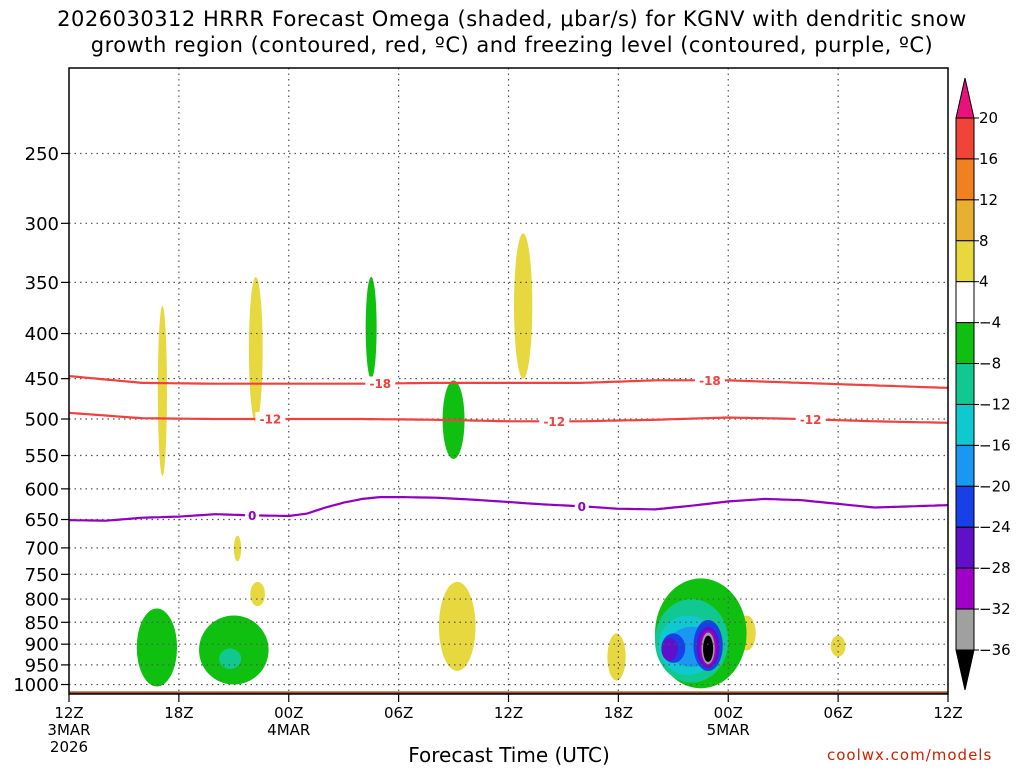 This screenshot has width=1024, height=768. What do you see at coordinates (508, 509) in the screenshot?
I see `contour-freezing-level` at bounding box center [508, 509].